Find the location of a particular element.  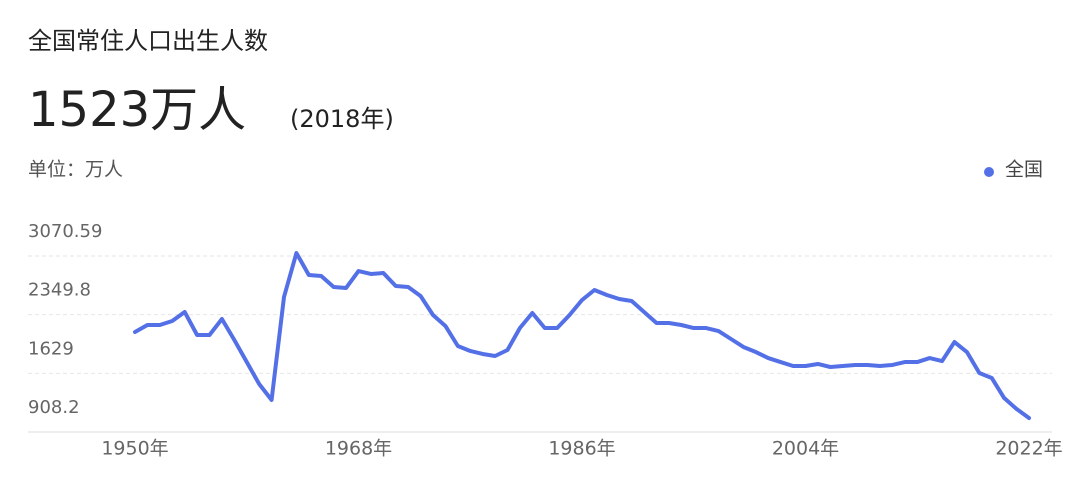

chart-title: 全国常住人口出生人数 is located at coordinates (148, 41).